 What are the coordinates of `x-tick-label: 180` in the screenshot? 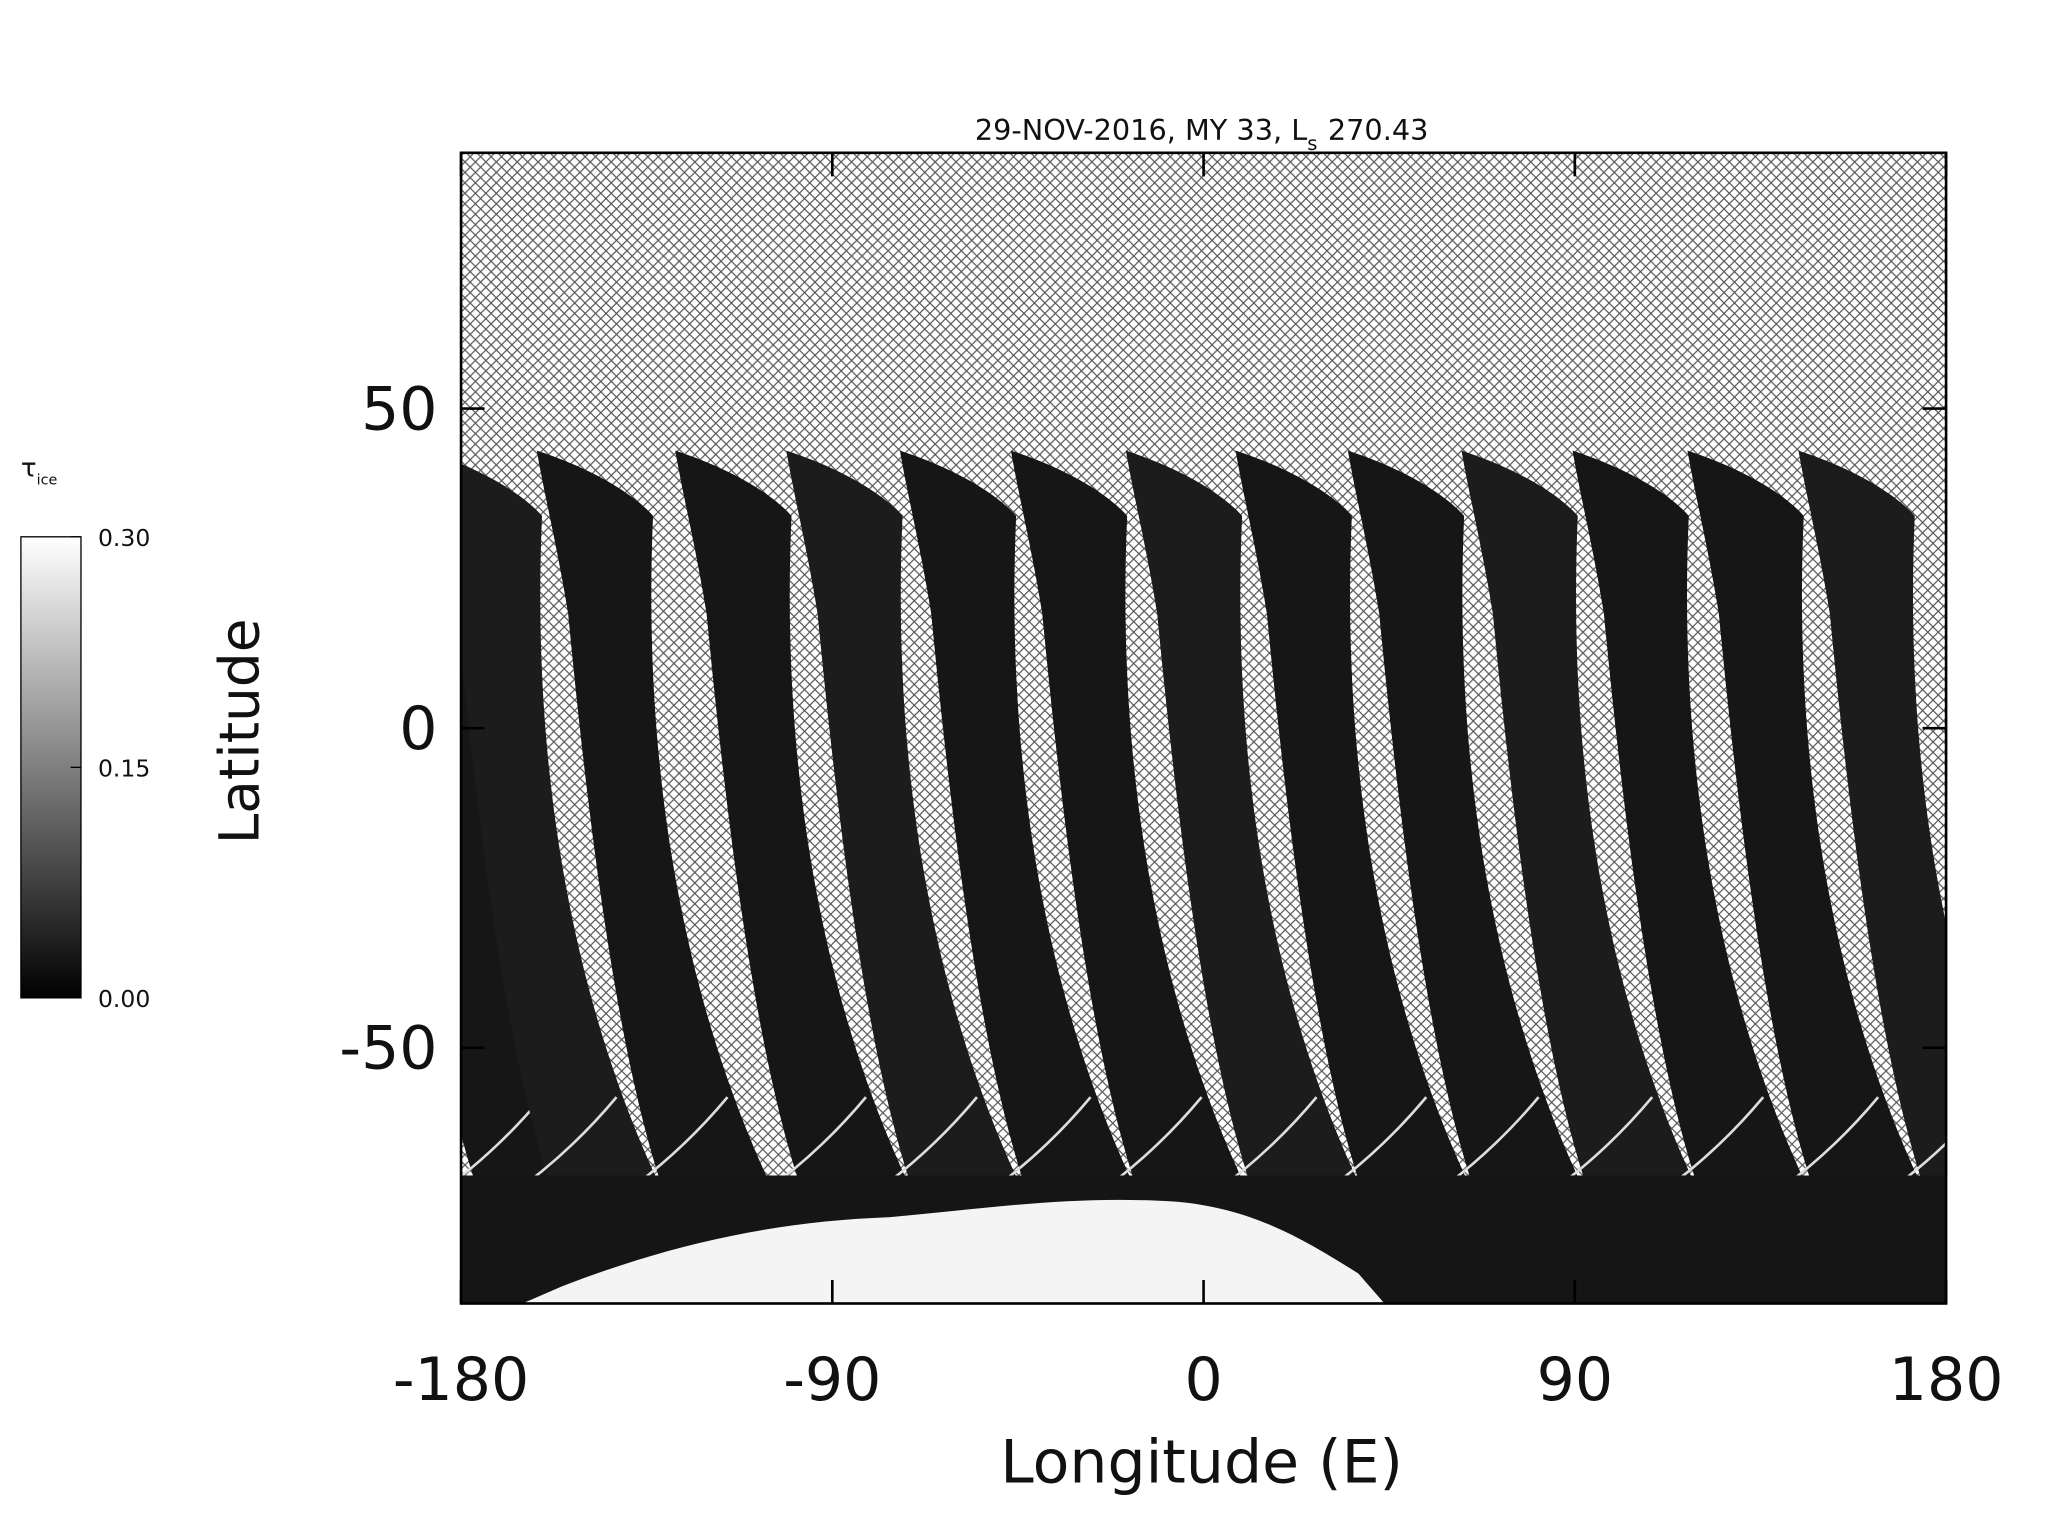 It's located at (1946, 1380).